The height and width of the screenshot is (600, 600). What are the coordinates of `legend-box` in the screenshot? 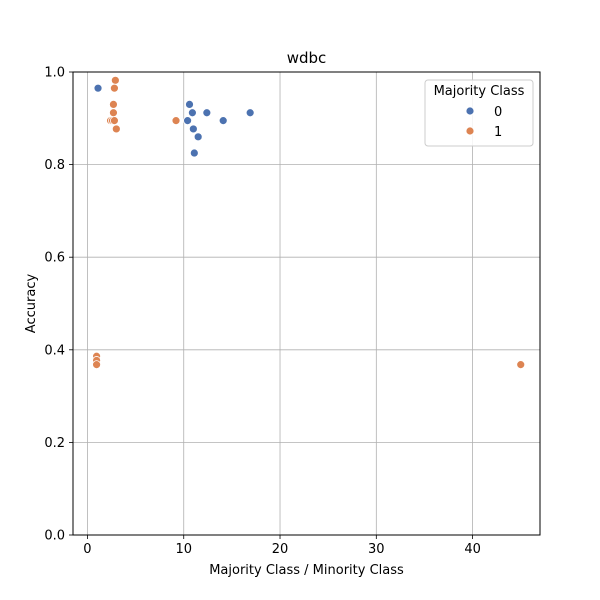 It's located at (479, 113).